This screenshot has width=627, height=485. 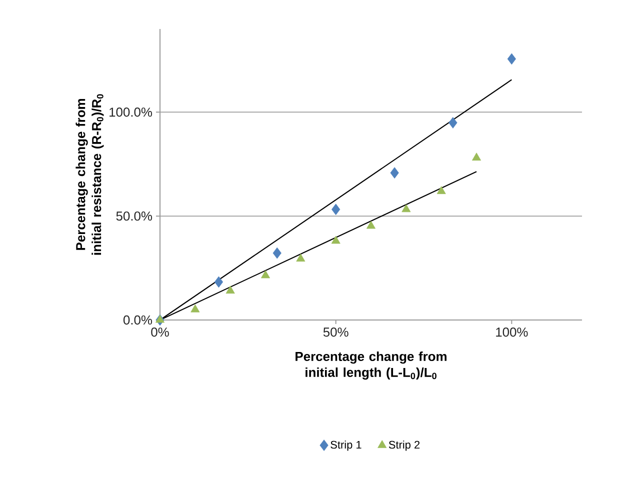 What do you see at coordinates (346, 445) in the screenshot?
I see `legend-label: Strip 1` at bounding box center [346, 445].